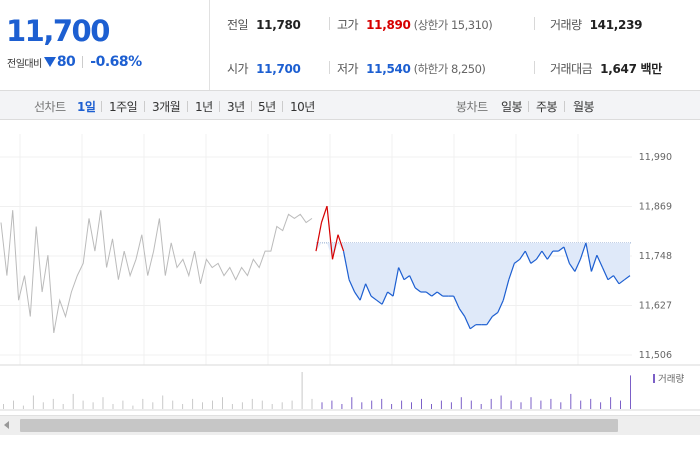  What do you see at coordinates (123, 107) in the screenshot?
I see `tab-period-1w: 1주일` at bounding box center [123, 107].